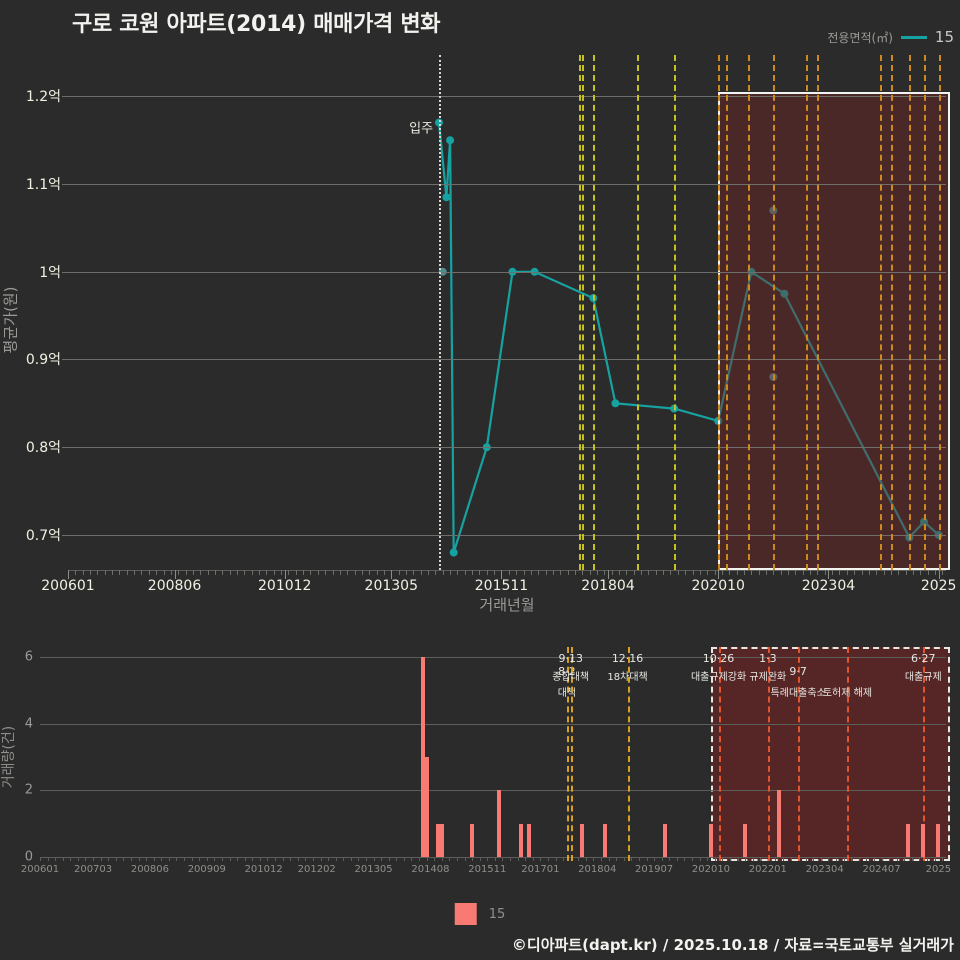  I want to click on legend-bottom: 15, so click(479, 914).